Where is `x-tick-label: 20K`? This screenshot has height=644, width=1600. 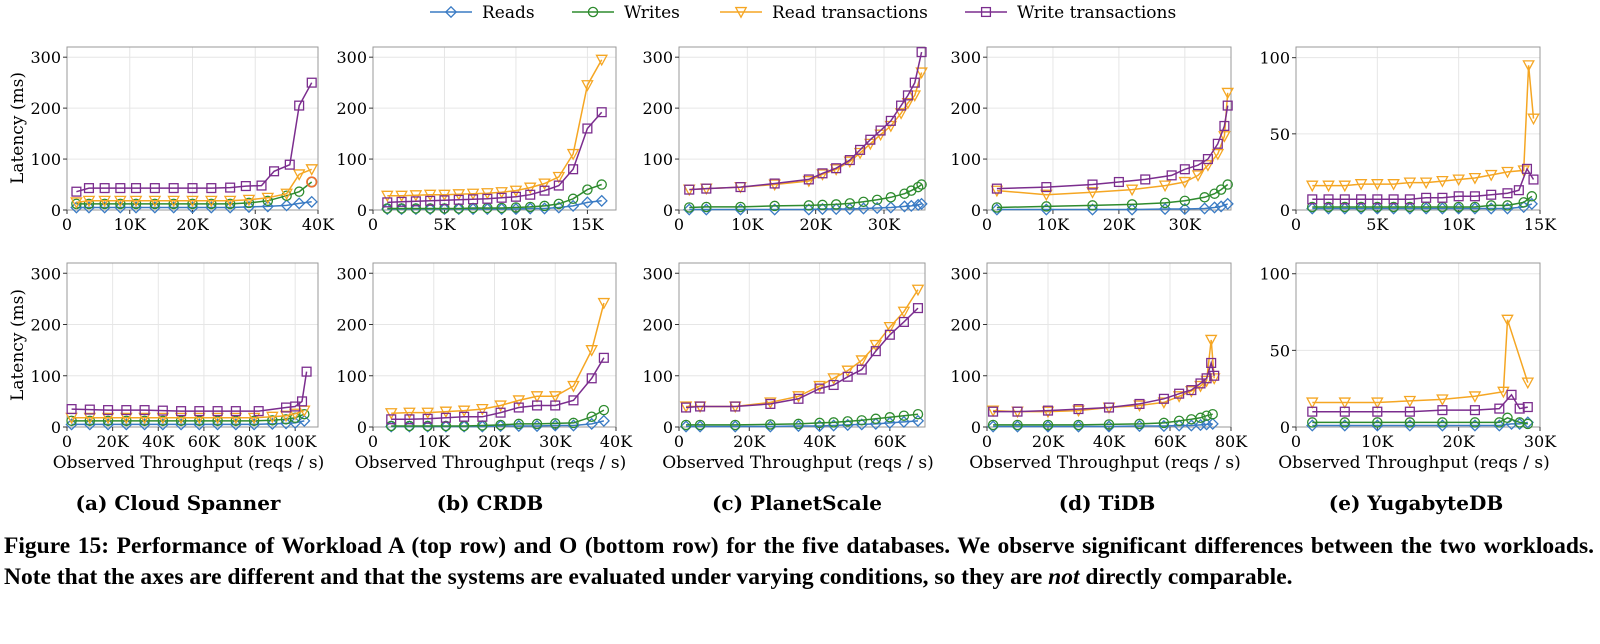 x-tick-label: 20K is located at coordinates (1119, 224).